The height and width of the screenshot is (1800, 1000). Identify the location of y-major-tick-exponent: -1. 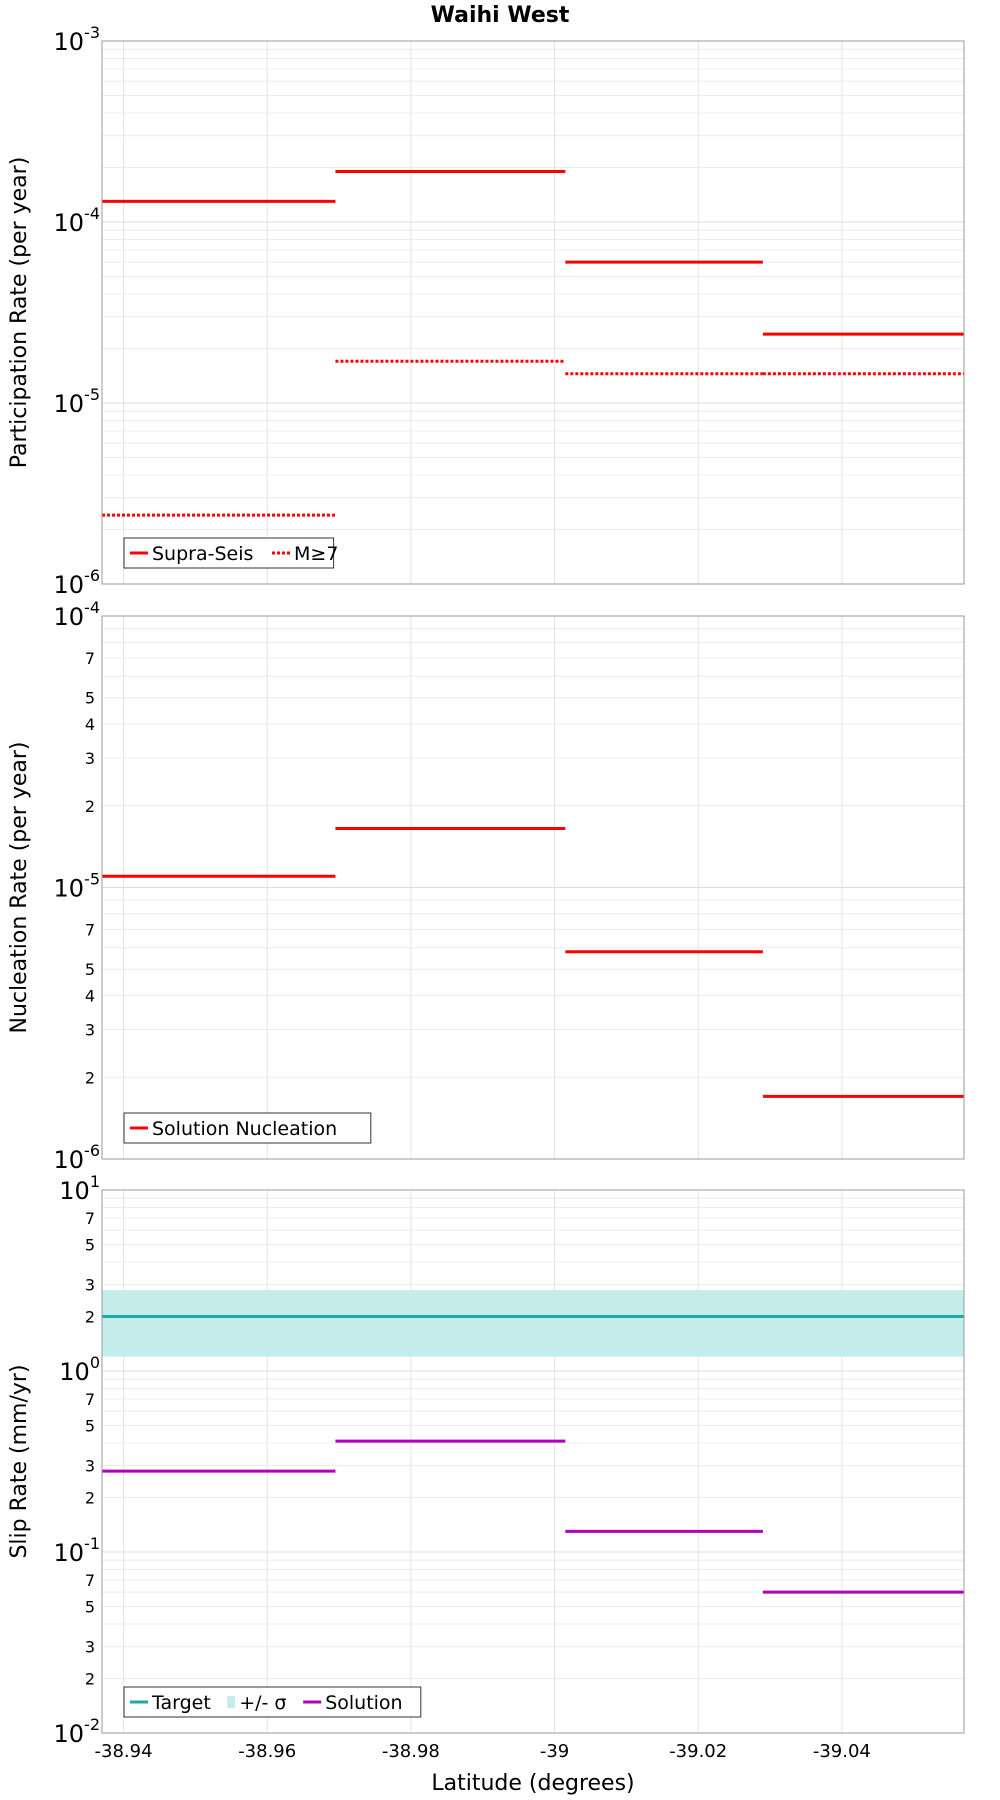
(92, 1543).